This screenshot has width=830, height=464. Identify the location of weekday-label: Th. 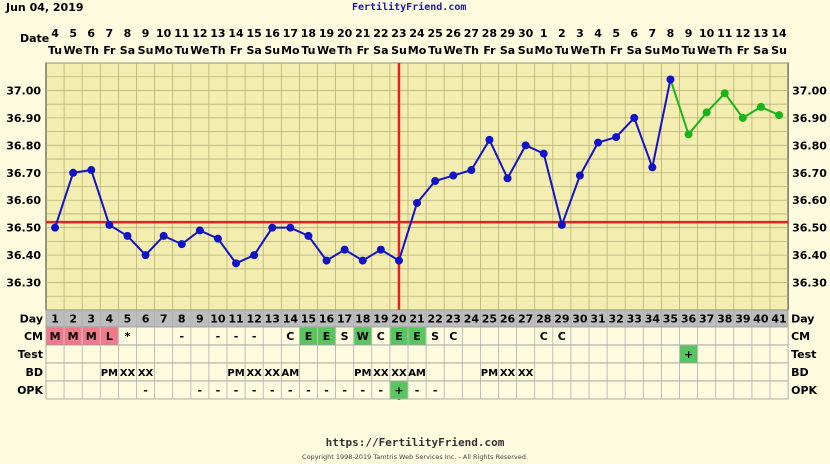
(217, 50).